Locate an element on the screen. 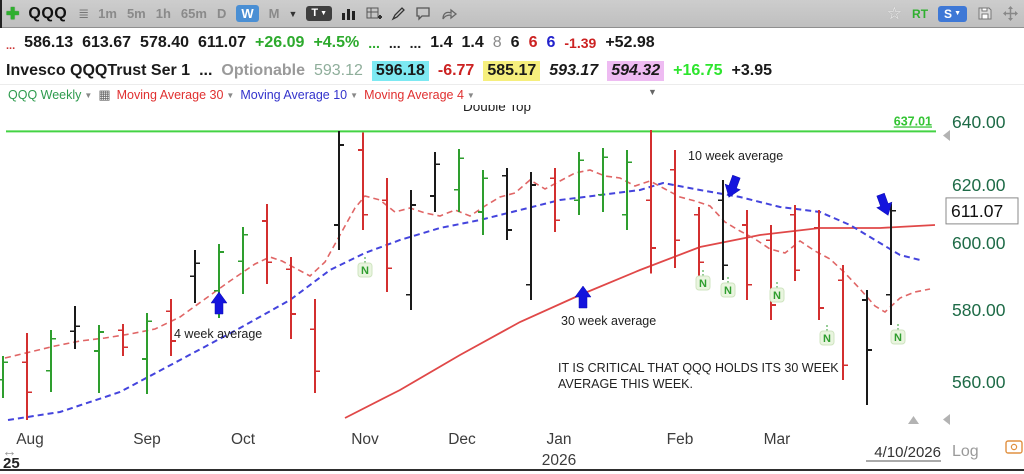  timeframe-w: W is located at coordinates (247, 13).